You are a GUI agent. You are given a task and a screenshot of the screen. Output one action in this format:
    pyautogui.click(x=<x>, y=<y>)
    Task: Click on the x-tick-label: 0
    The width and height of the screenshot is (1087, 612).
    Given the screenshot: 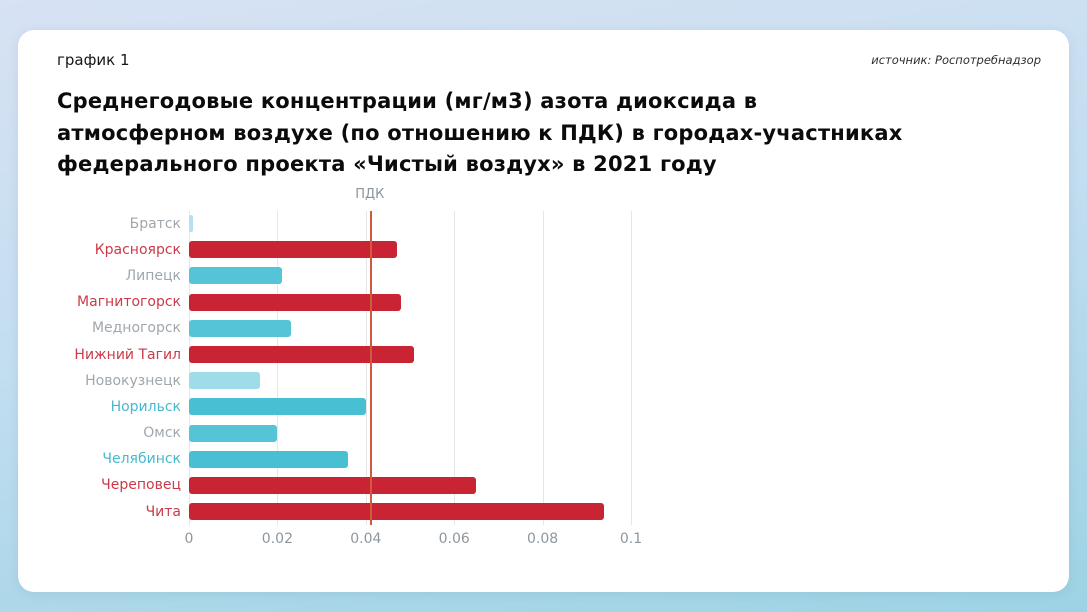 What is the action you would take?
    pyautogui.click(x=189, y=538)
    